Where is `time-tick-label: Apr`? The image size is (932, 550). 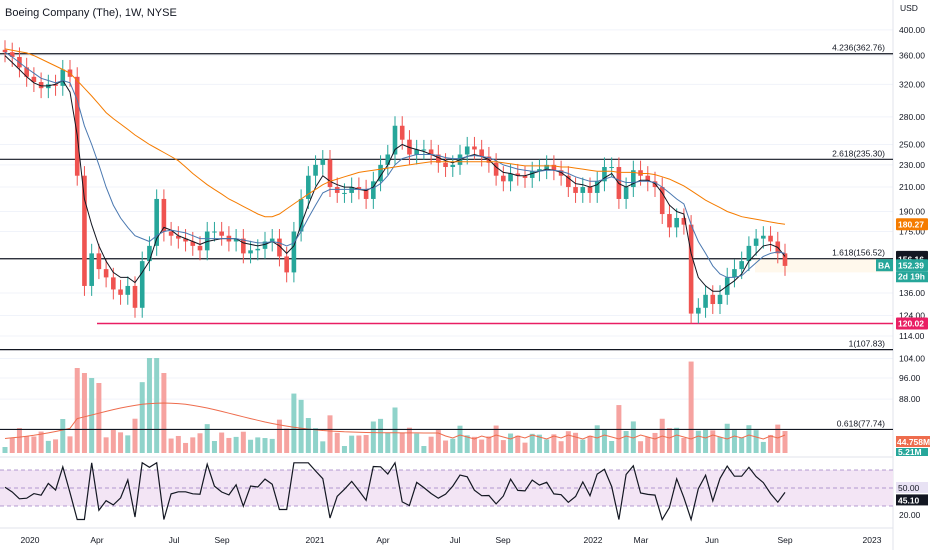
time-tick-label: Apr is located at coordinates (382, 540).